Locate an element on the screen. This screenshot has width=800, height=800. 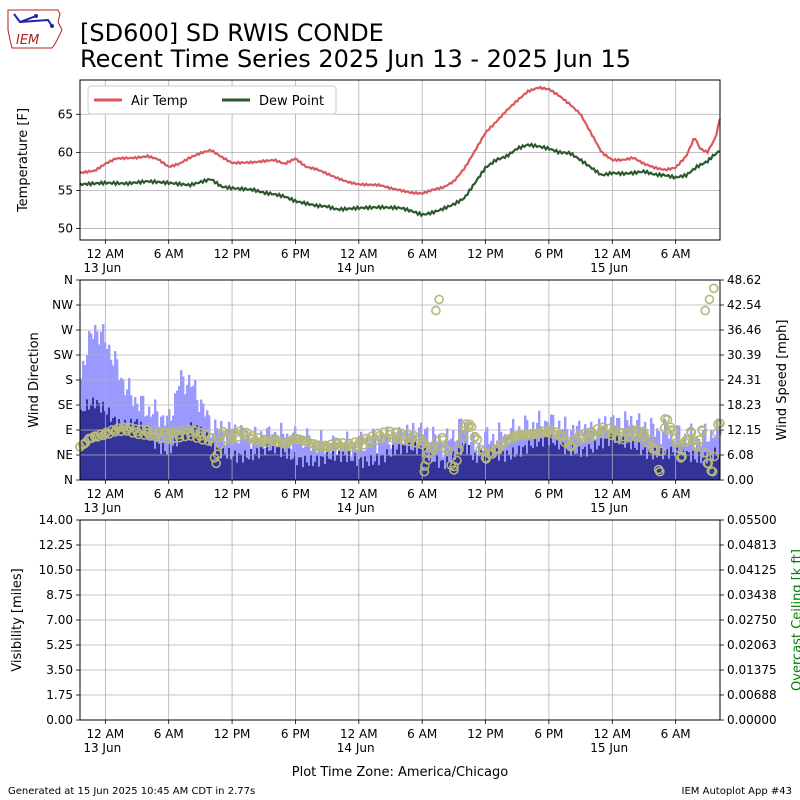
temperature-x-tick-label: 6 AM is located at coordinates (676, 254).